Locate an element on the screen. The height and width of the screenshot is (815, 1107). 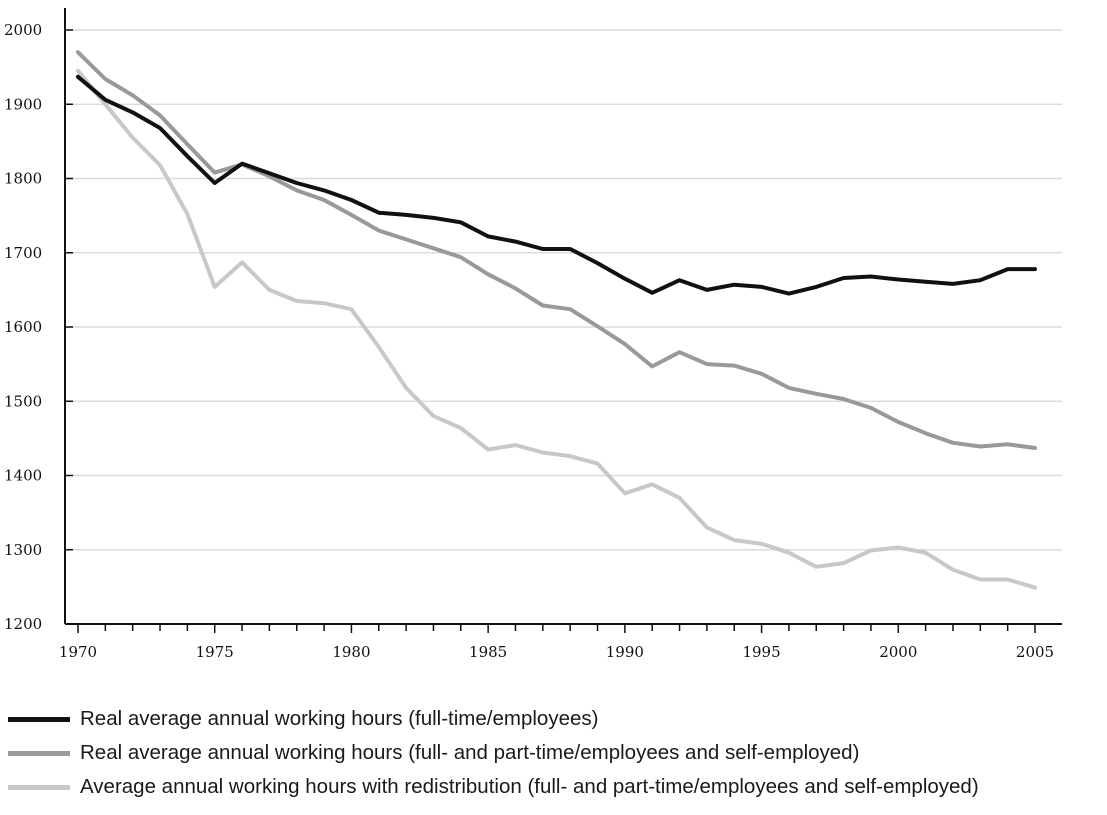
y-tick-label-1700: 1700 is located at coordinates (23, 253).